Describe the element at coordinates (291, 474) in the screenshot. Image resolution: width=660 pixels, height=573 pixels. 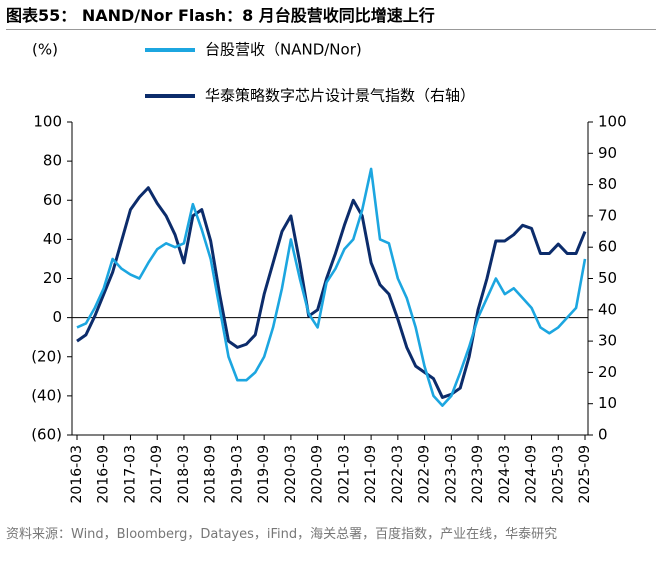
I see `x-tick-label: 2020-03` at that location.